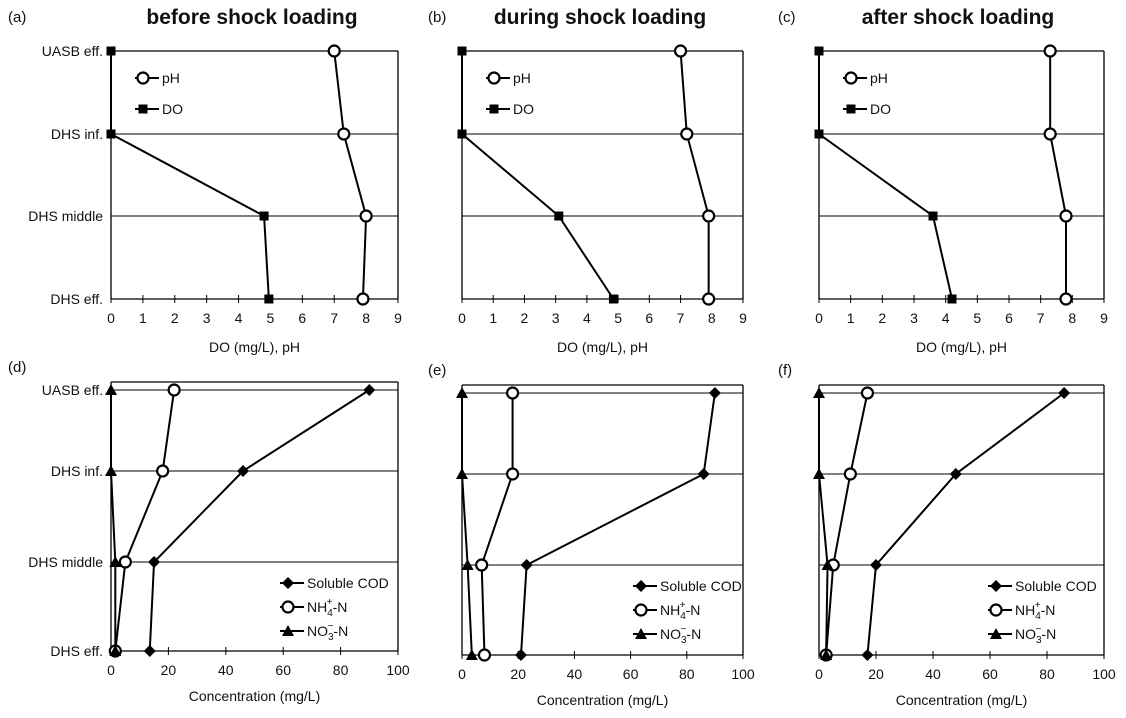 The width and height of the screenshot is (1126, 718). I want to click on x-tick-label-b-4: 4, so click(587, 318).